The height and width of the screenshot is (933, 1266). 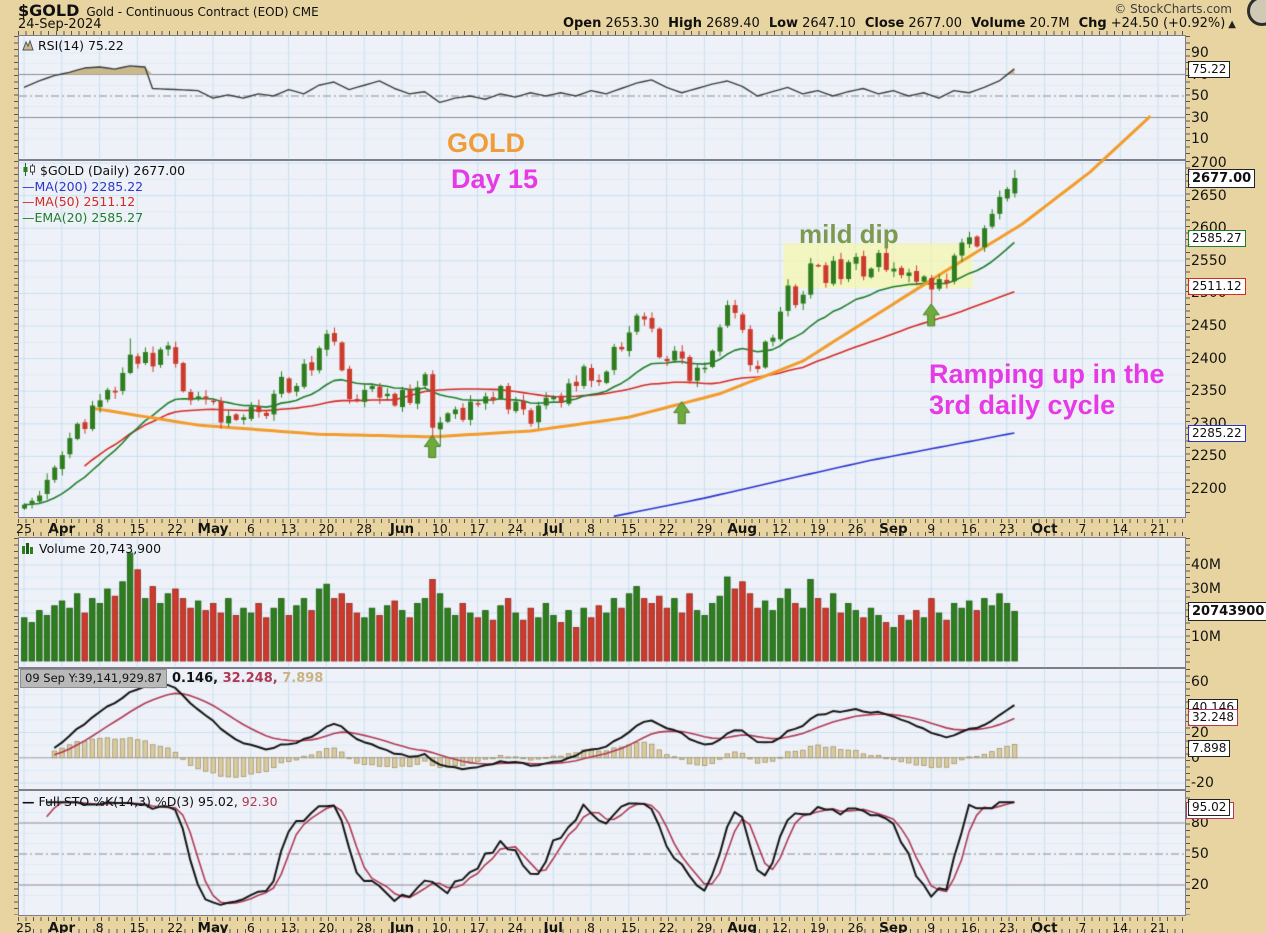 I want to click on price-right-ticks, so click(x=1188, y=339).